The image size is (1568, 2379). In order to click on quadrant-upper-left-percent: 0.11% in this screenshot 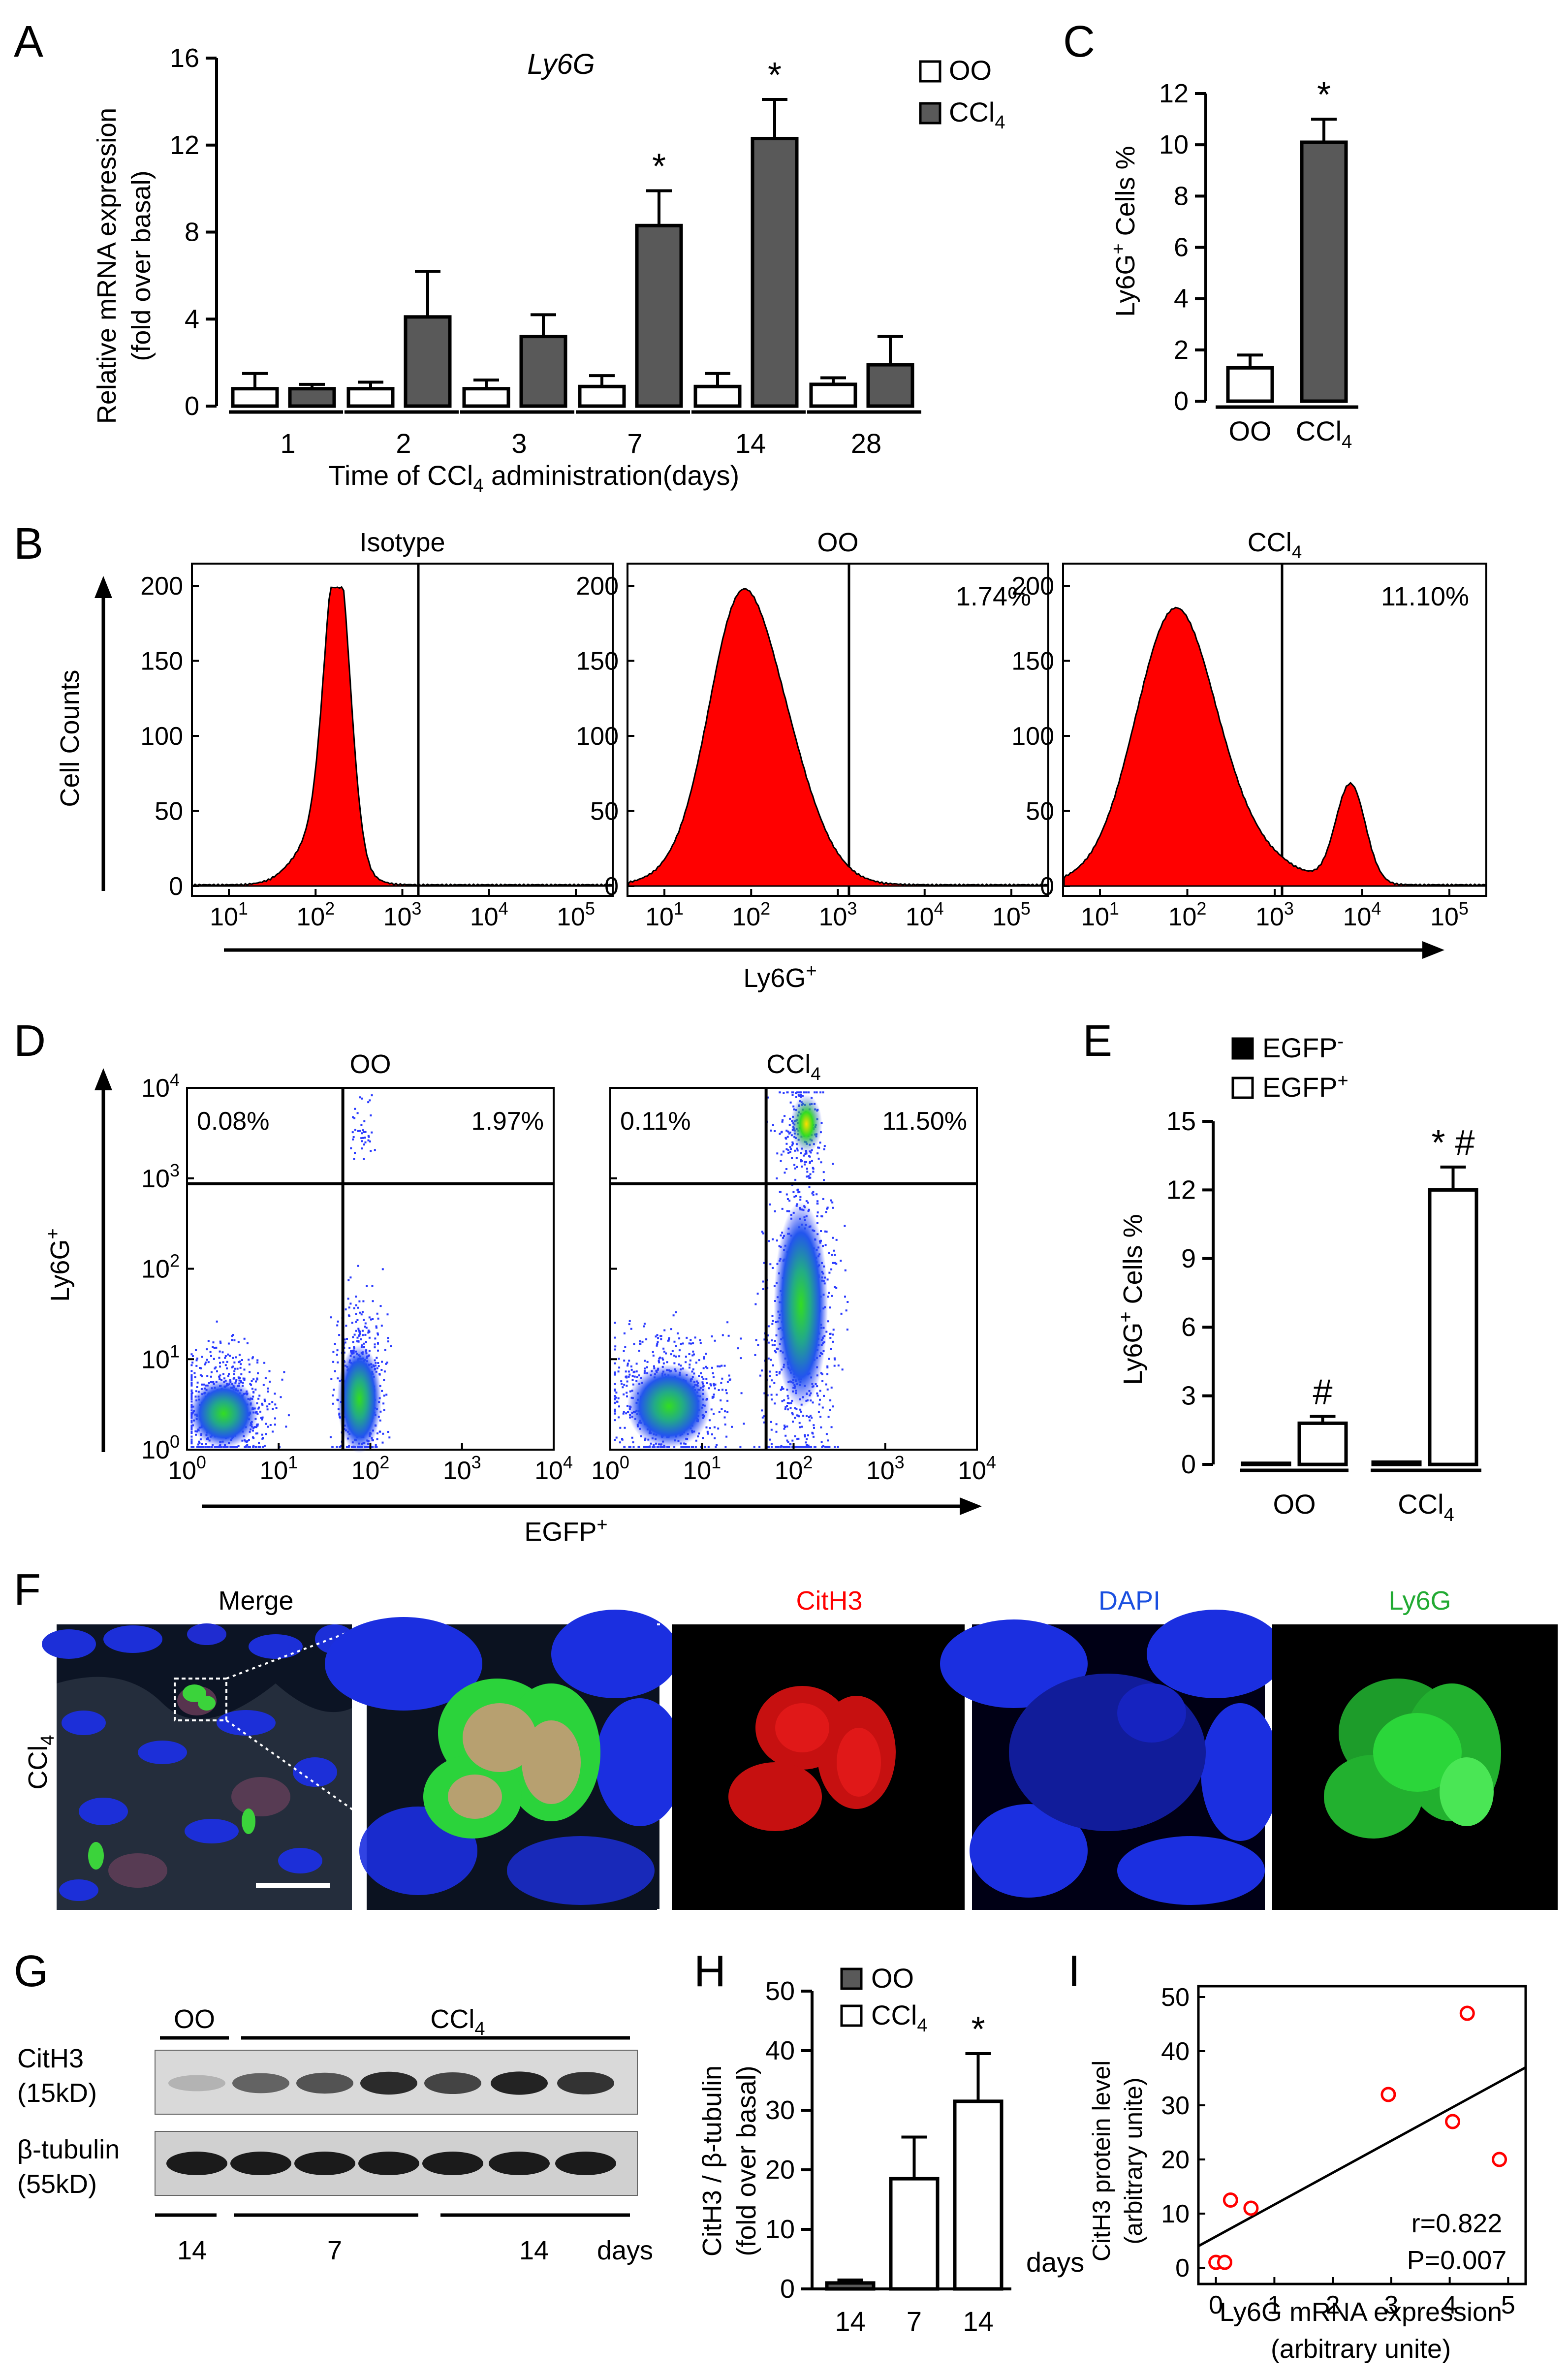, I will do `click(655, 1121)`.